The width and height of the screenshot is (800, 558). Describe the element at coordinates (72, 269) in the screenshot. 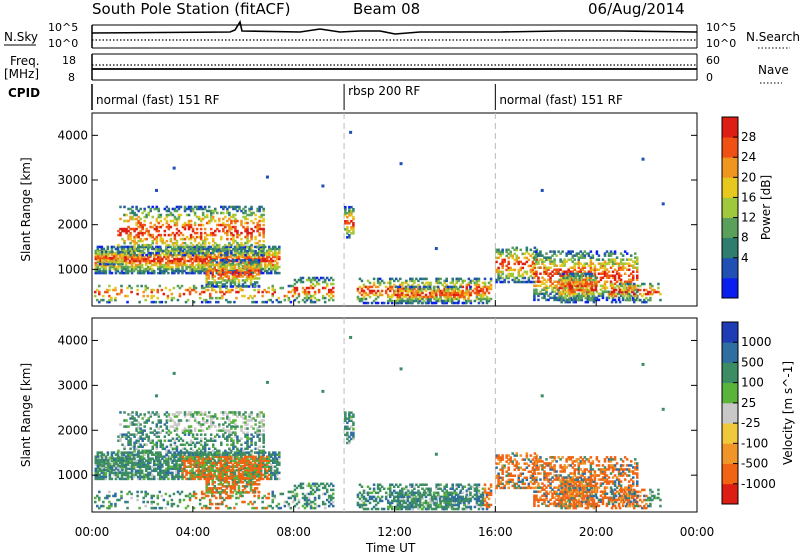

I see `y-tick-label: 1000` at that location.